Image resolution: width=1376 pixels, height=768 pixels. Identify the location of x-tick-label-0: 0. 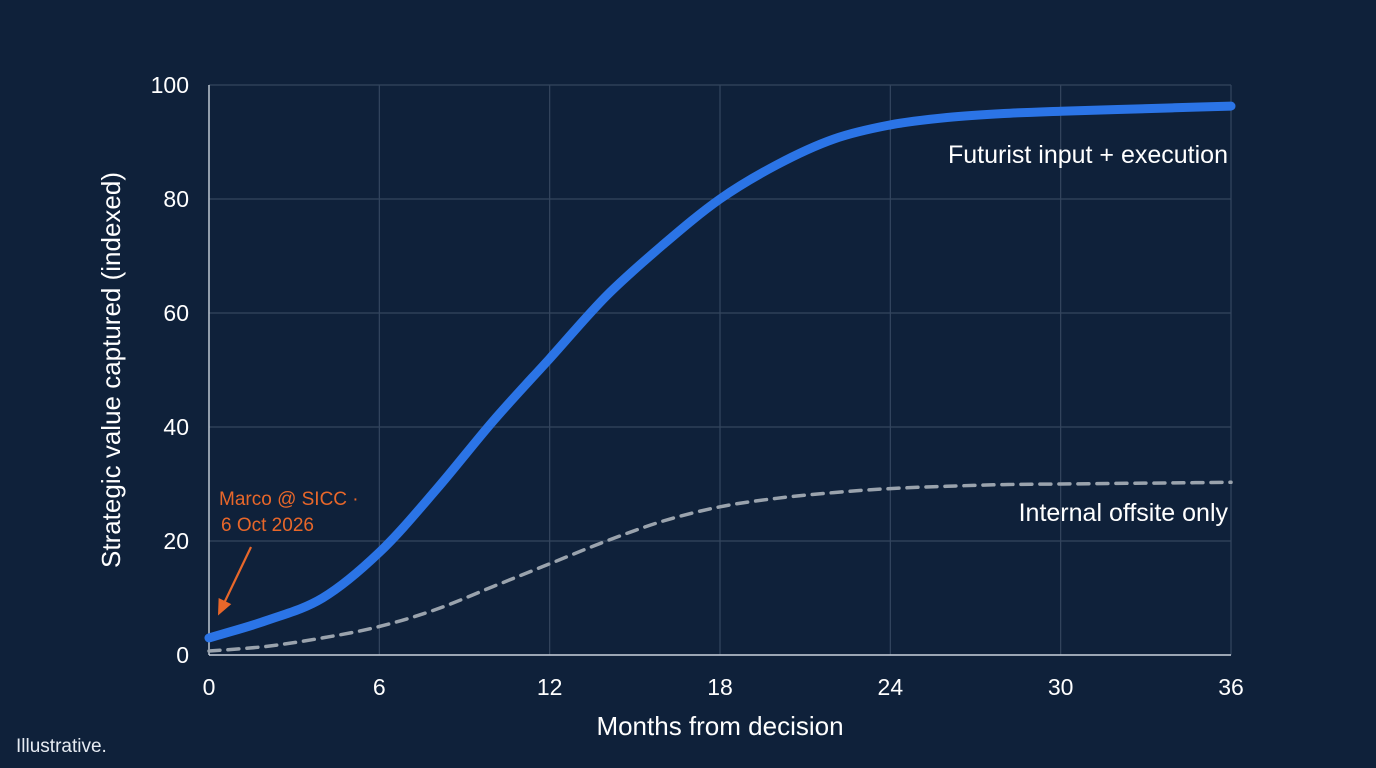
(209, 687).